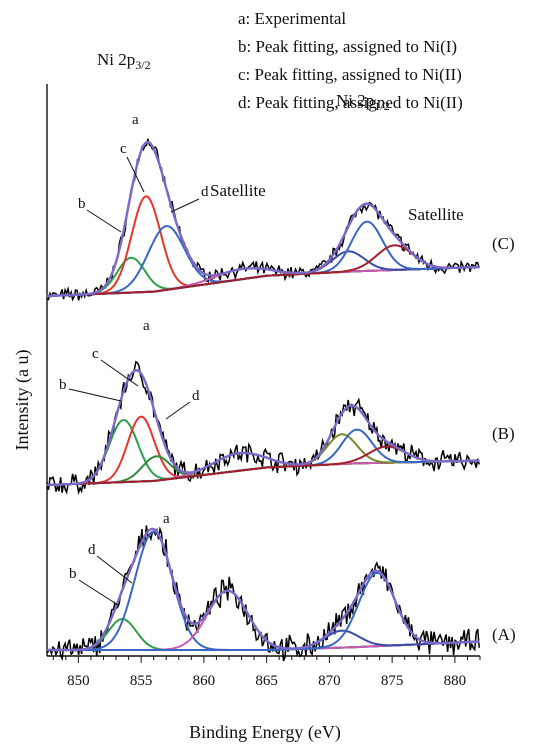  I want to click on curve-label-a-b: a, so click(146, 326).